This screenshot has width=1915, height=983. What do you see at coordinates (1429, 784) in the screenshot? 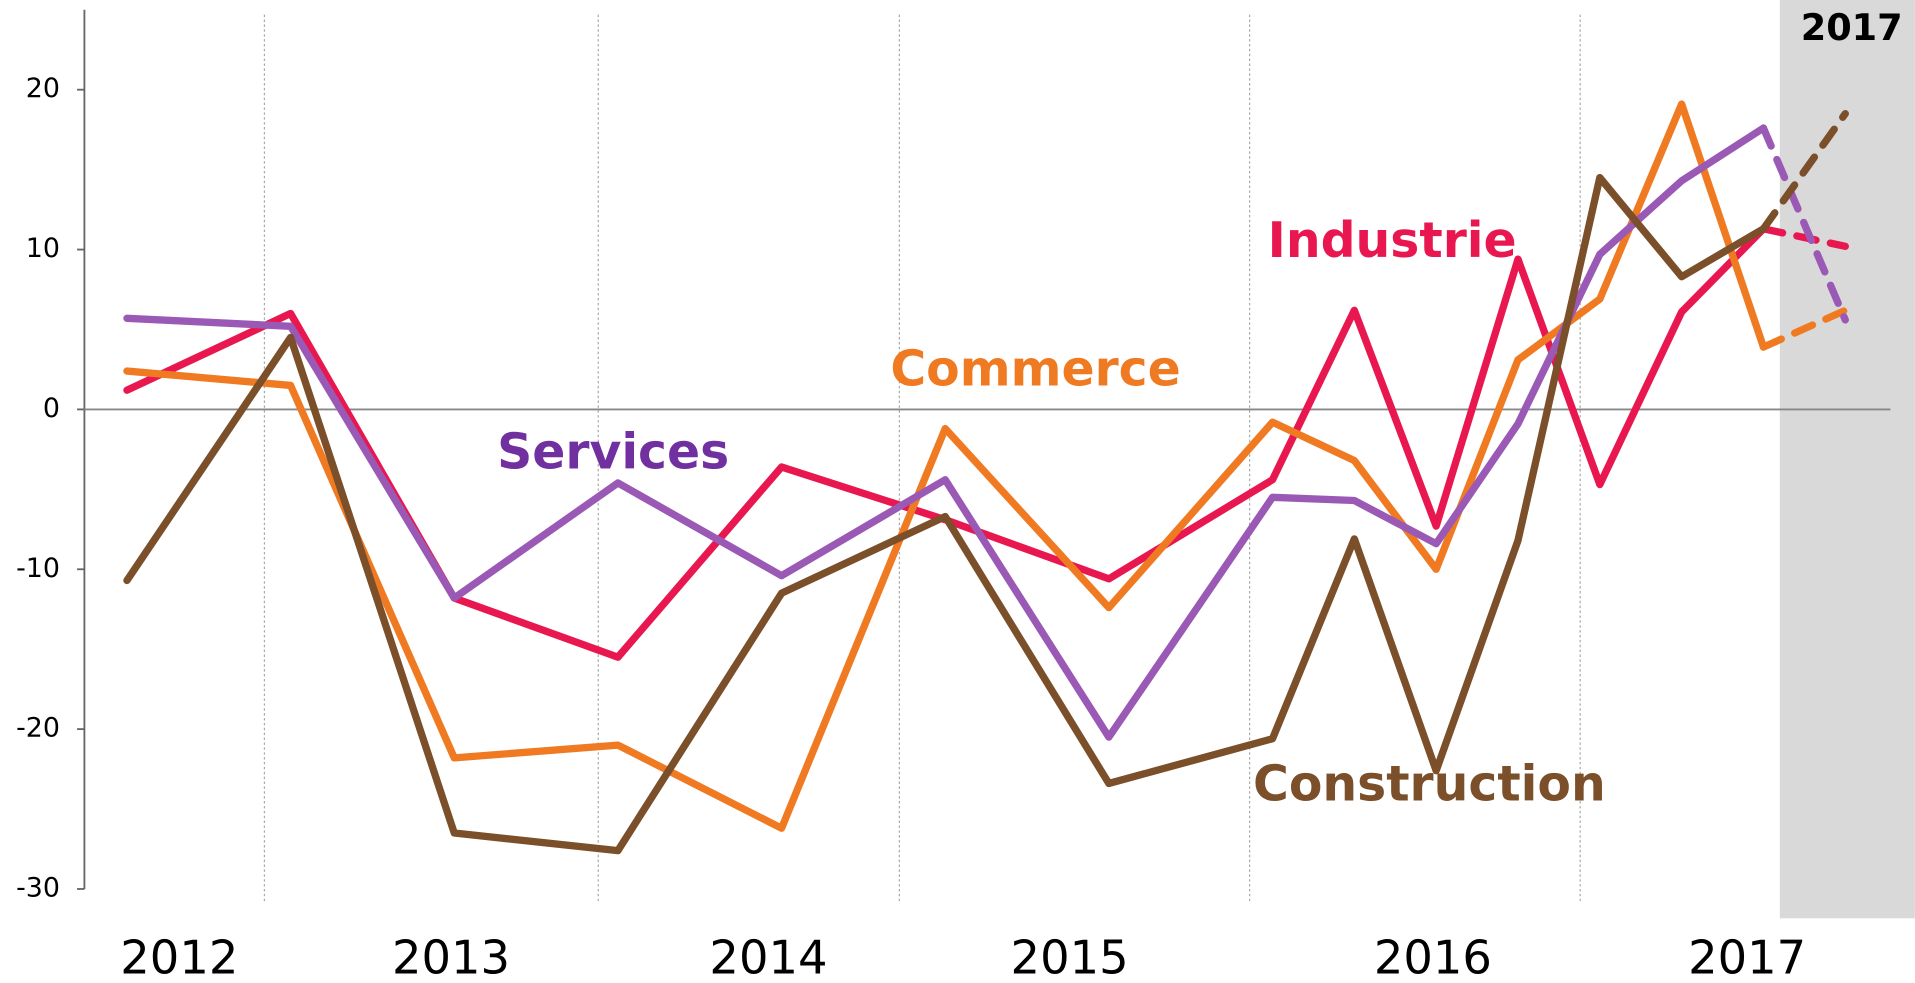
I see `series-label: Construction` at bounding box center [1429, 784].